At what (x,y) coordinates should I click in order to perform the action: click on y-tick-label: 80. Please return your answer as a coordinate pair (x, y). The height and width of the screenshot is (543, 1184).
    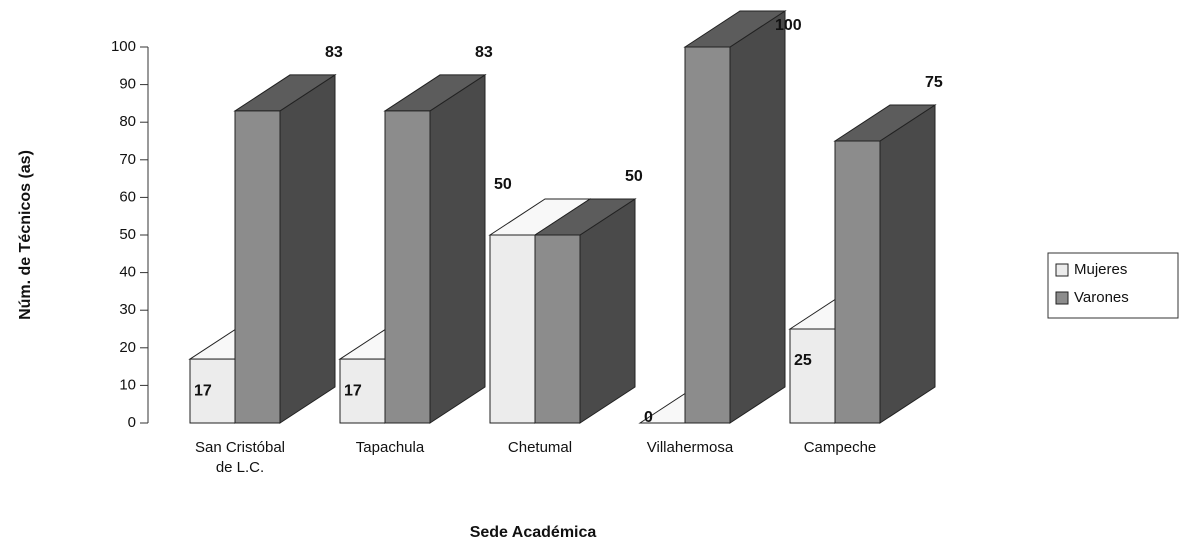
    Looking at the image, I should click on (127, 121).